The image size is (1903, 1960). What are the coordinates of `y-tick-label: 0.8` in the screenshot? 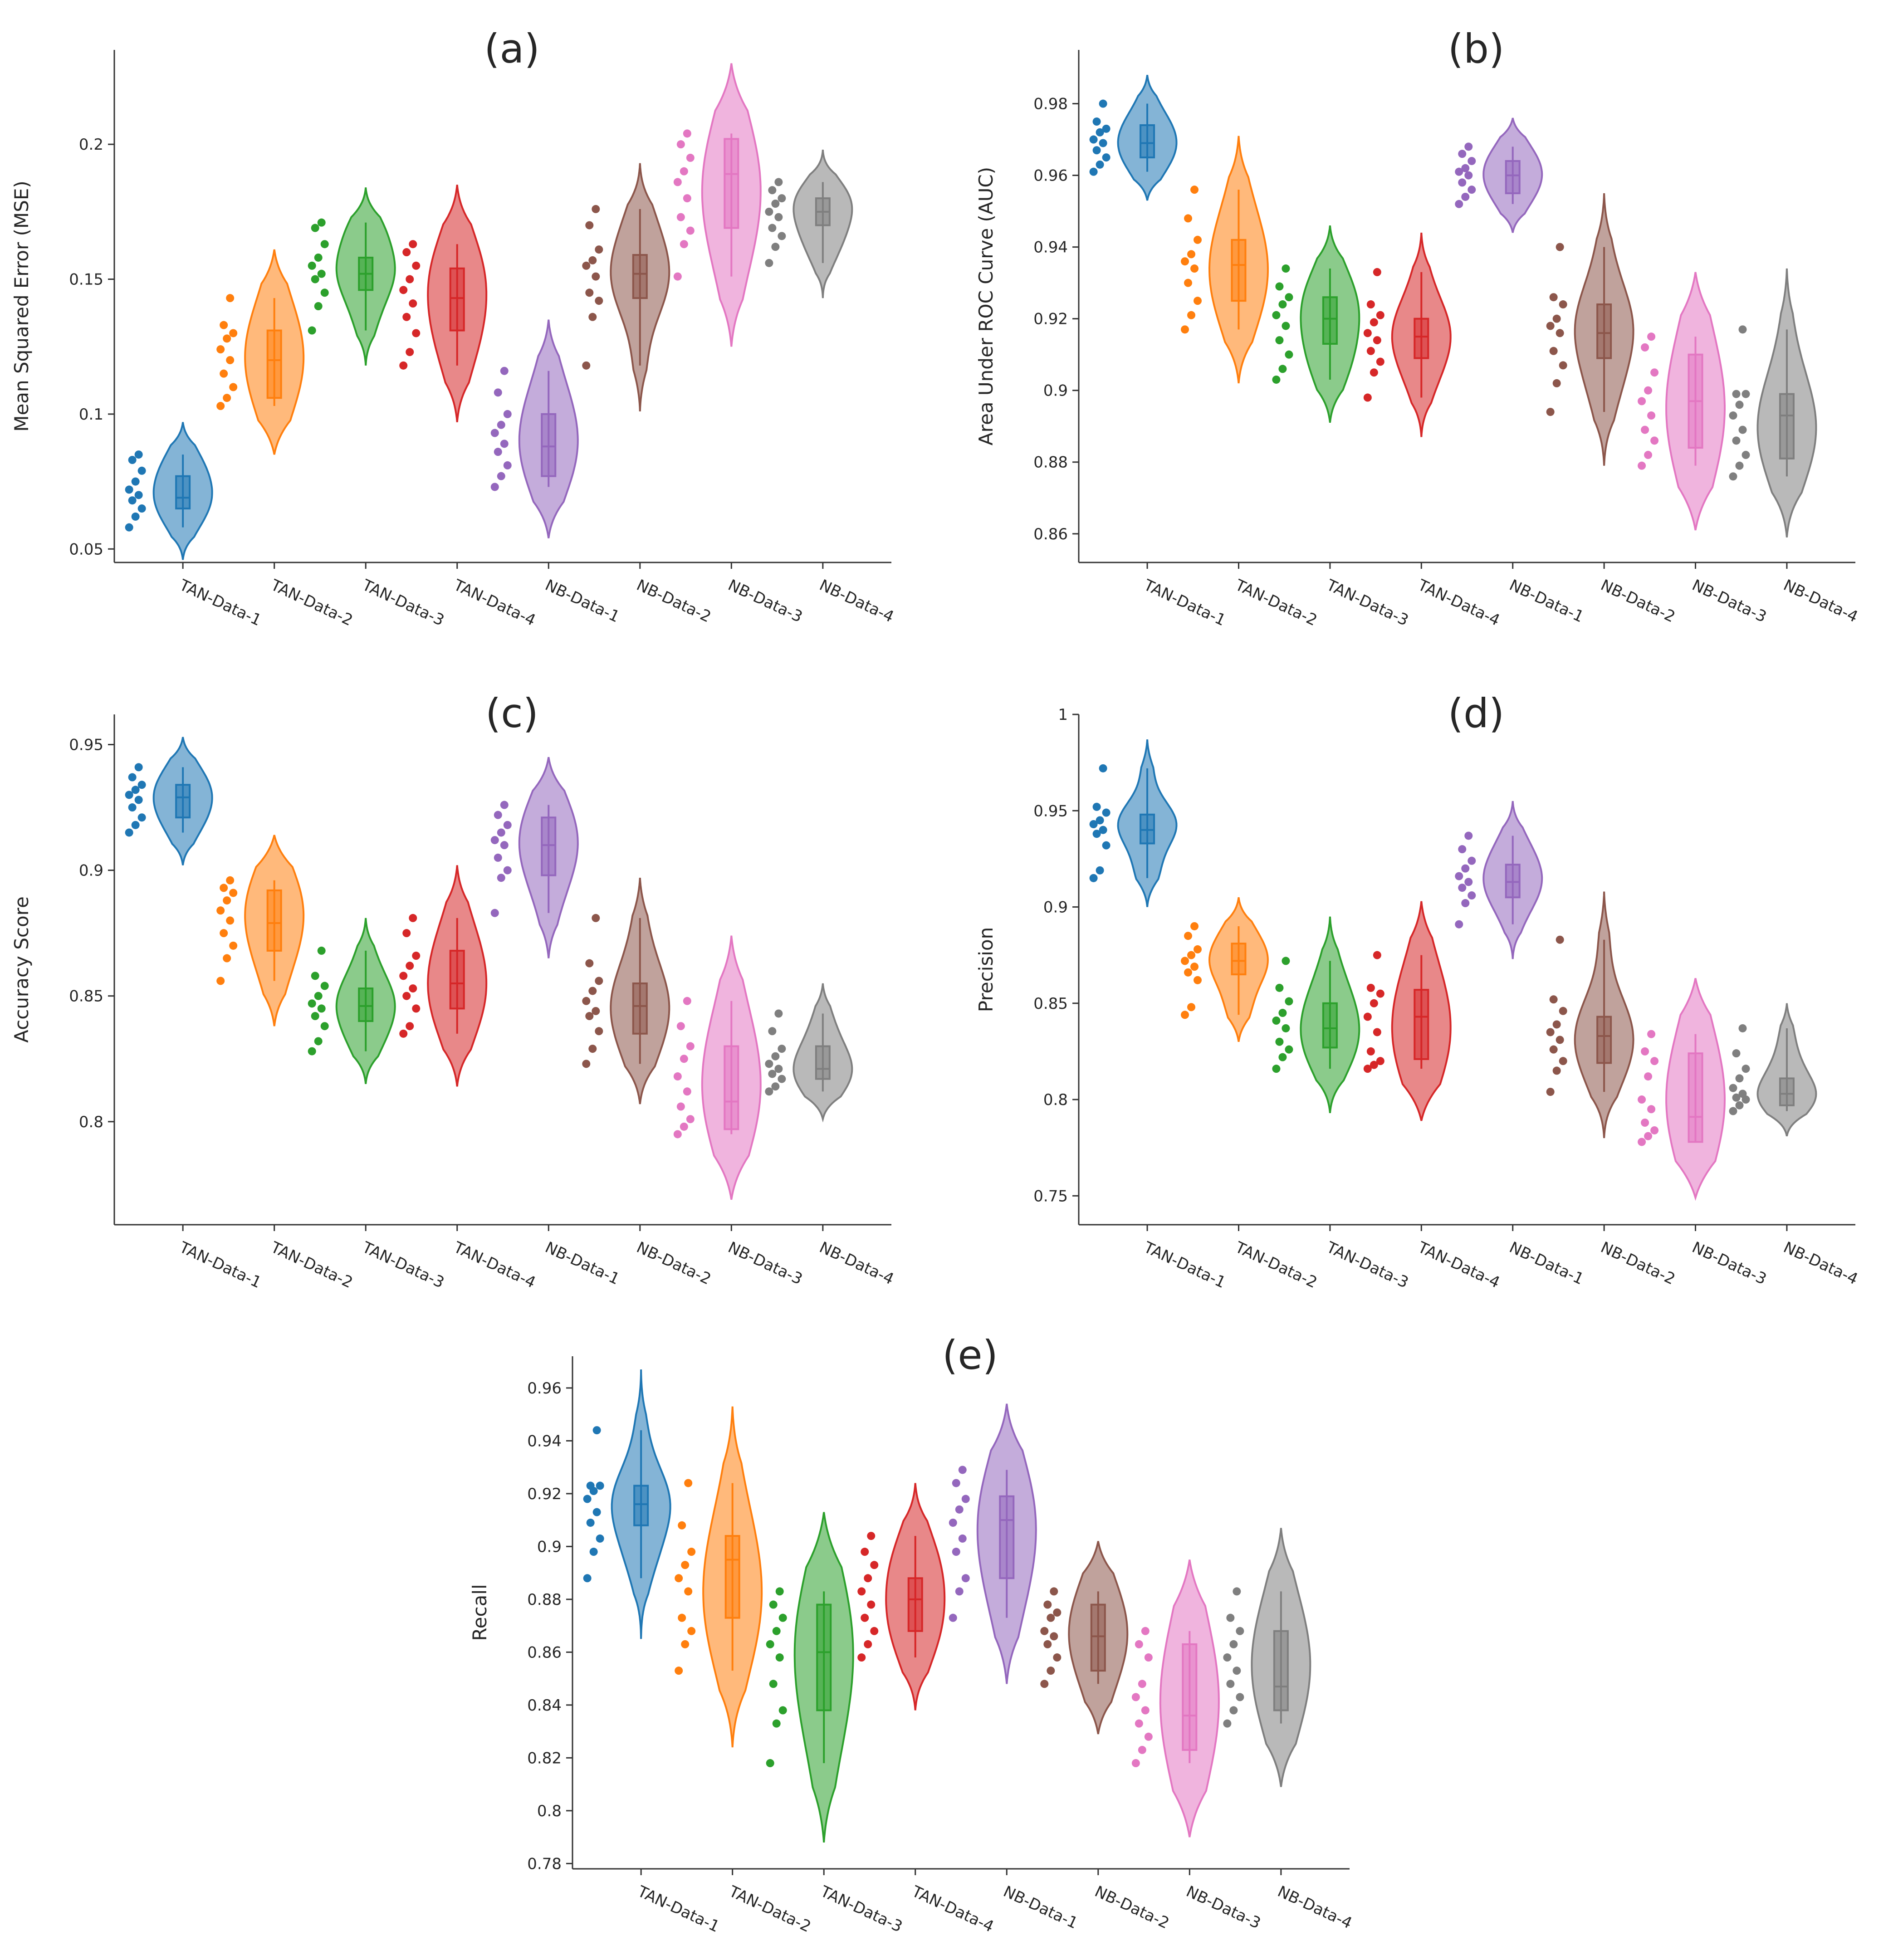 It's located at (549, 1811).